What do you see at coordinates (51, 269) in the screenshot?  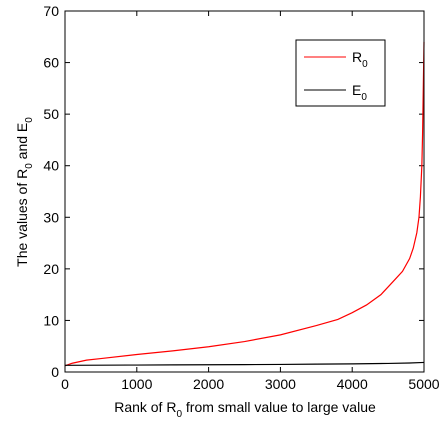 I see `y-tick-label: 20` at bounding box center [51, 269].